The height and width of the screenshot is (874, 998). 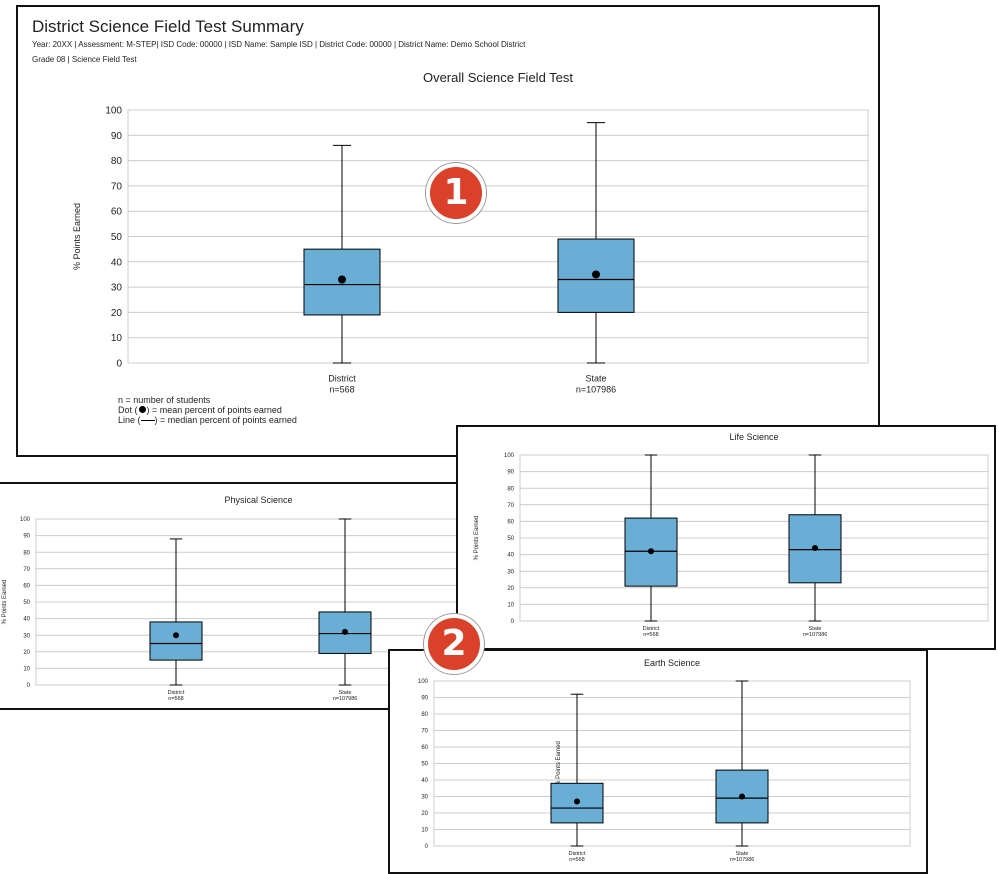 I want to click on legend-dot-text: = mean percent of points earned, so click(x=217, y=410).